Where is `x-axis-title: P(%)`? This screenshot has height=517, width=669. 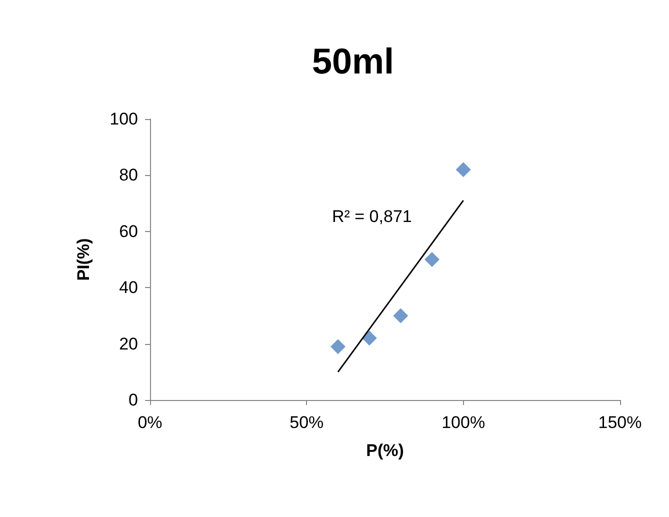
x-axis-title: P(%) is located at coordinates (385, 450).